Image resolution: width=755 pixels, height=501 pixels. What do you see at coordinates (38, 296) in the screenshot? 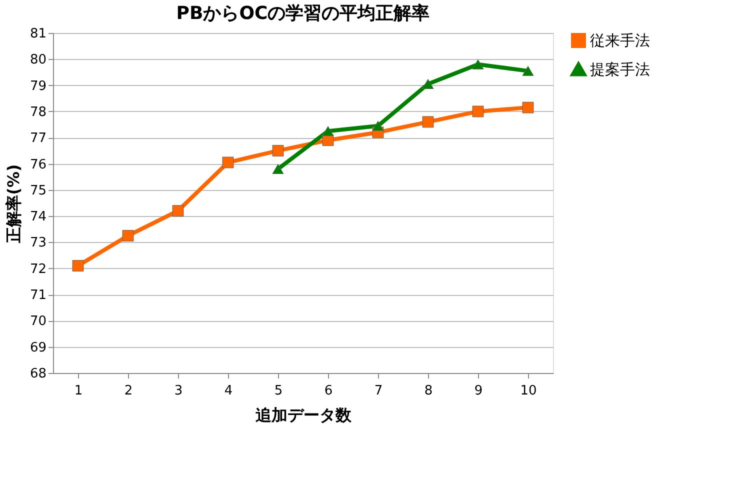
I see `y-tick-label: 71` at bounding box center [38, 296].